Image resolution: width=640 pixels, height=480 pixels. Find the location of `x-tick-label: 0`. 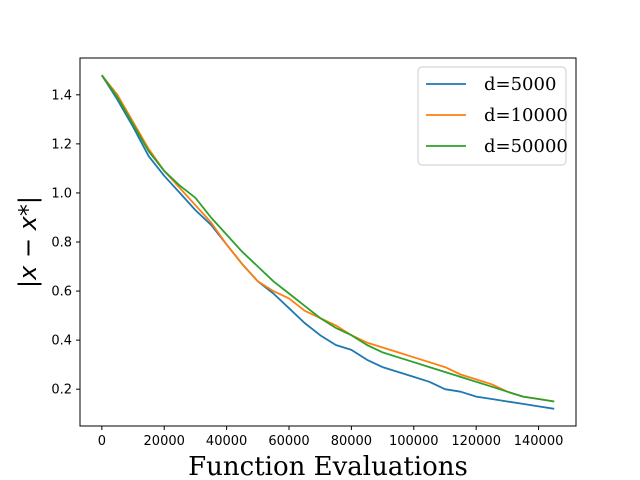

x-tick-label: 0 is located at coordinates (102, 441).